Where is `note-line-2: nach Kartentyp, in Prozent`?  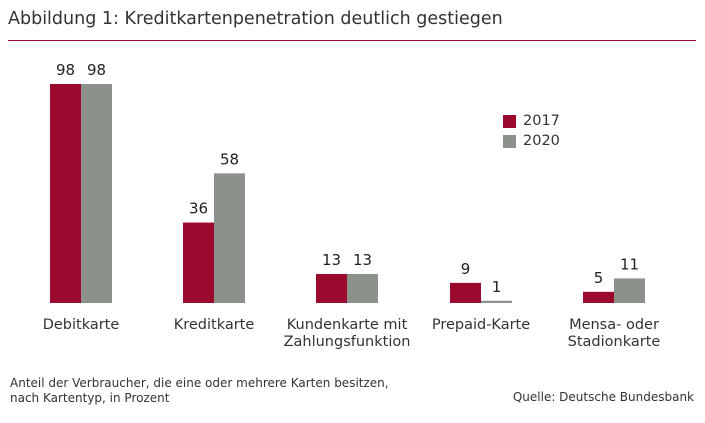 note-line-2: nach Kartentyp, in Prozent is located at coordinates (90, 398).